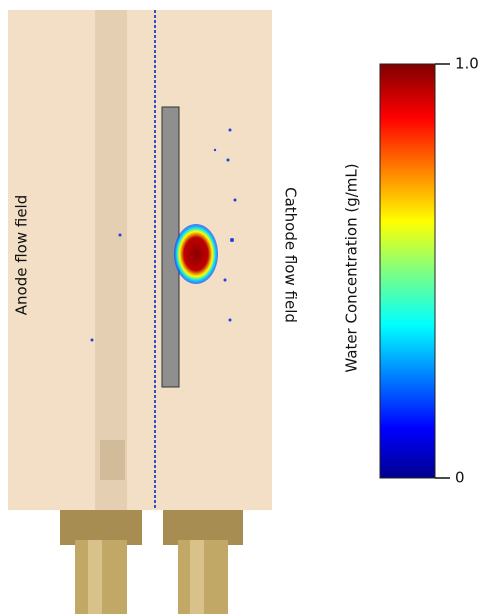 The width and height of the screenshot is (483, 614). Describe the element at coordinates (407, 271) in the screenshot. I see `colorbar` at that location.